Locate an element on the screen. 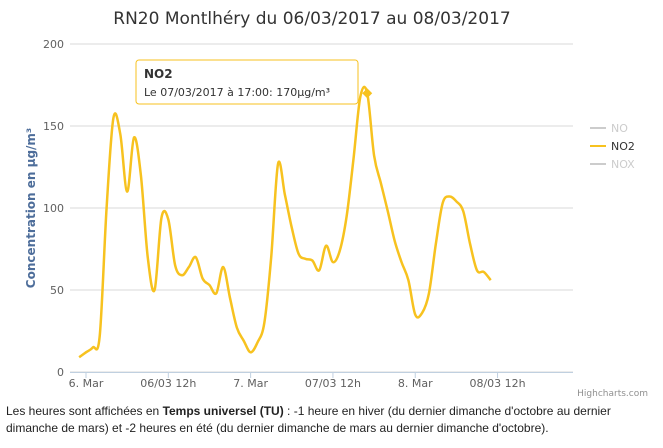 The height and width of the screenshot is (448, 663). y-tick-label: 0 is located at coordinates (60, 372).